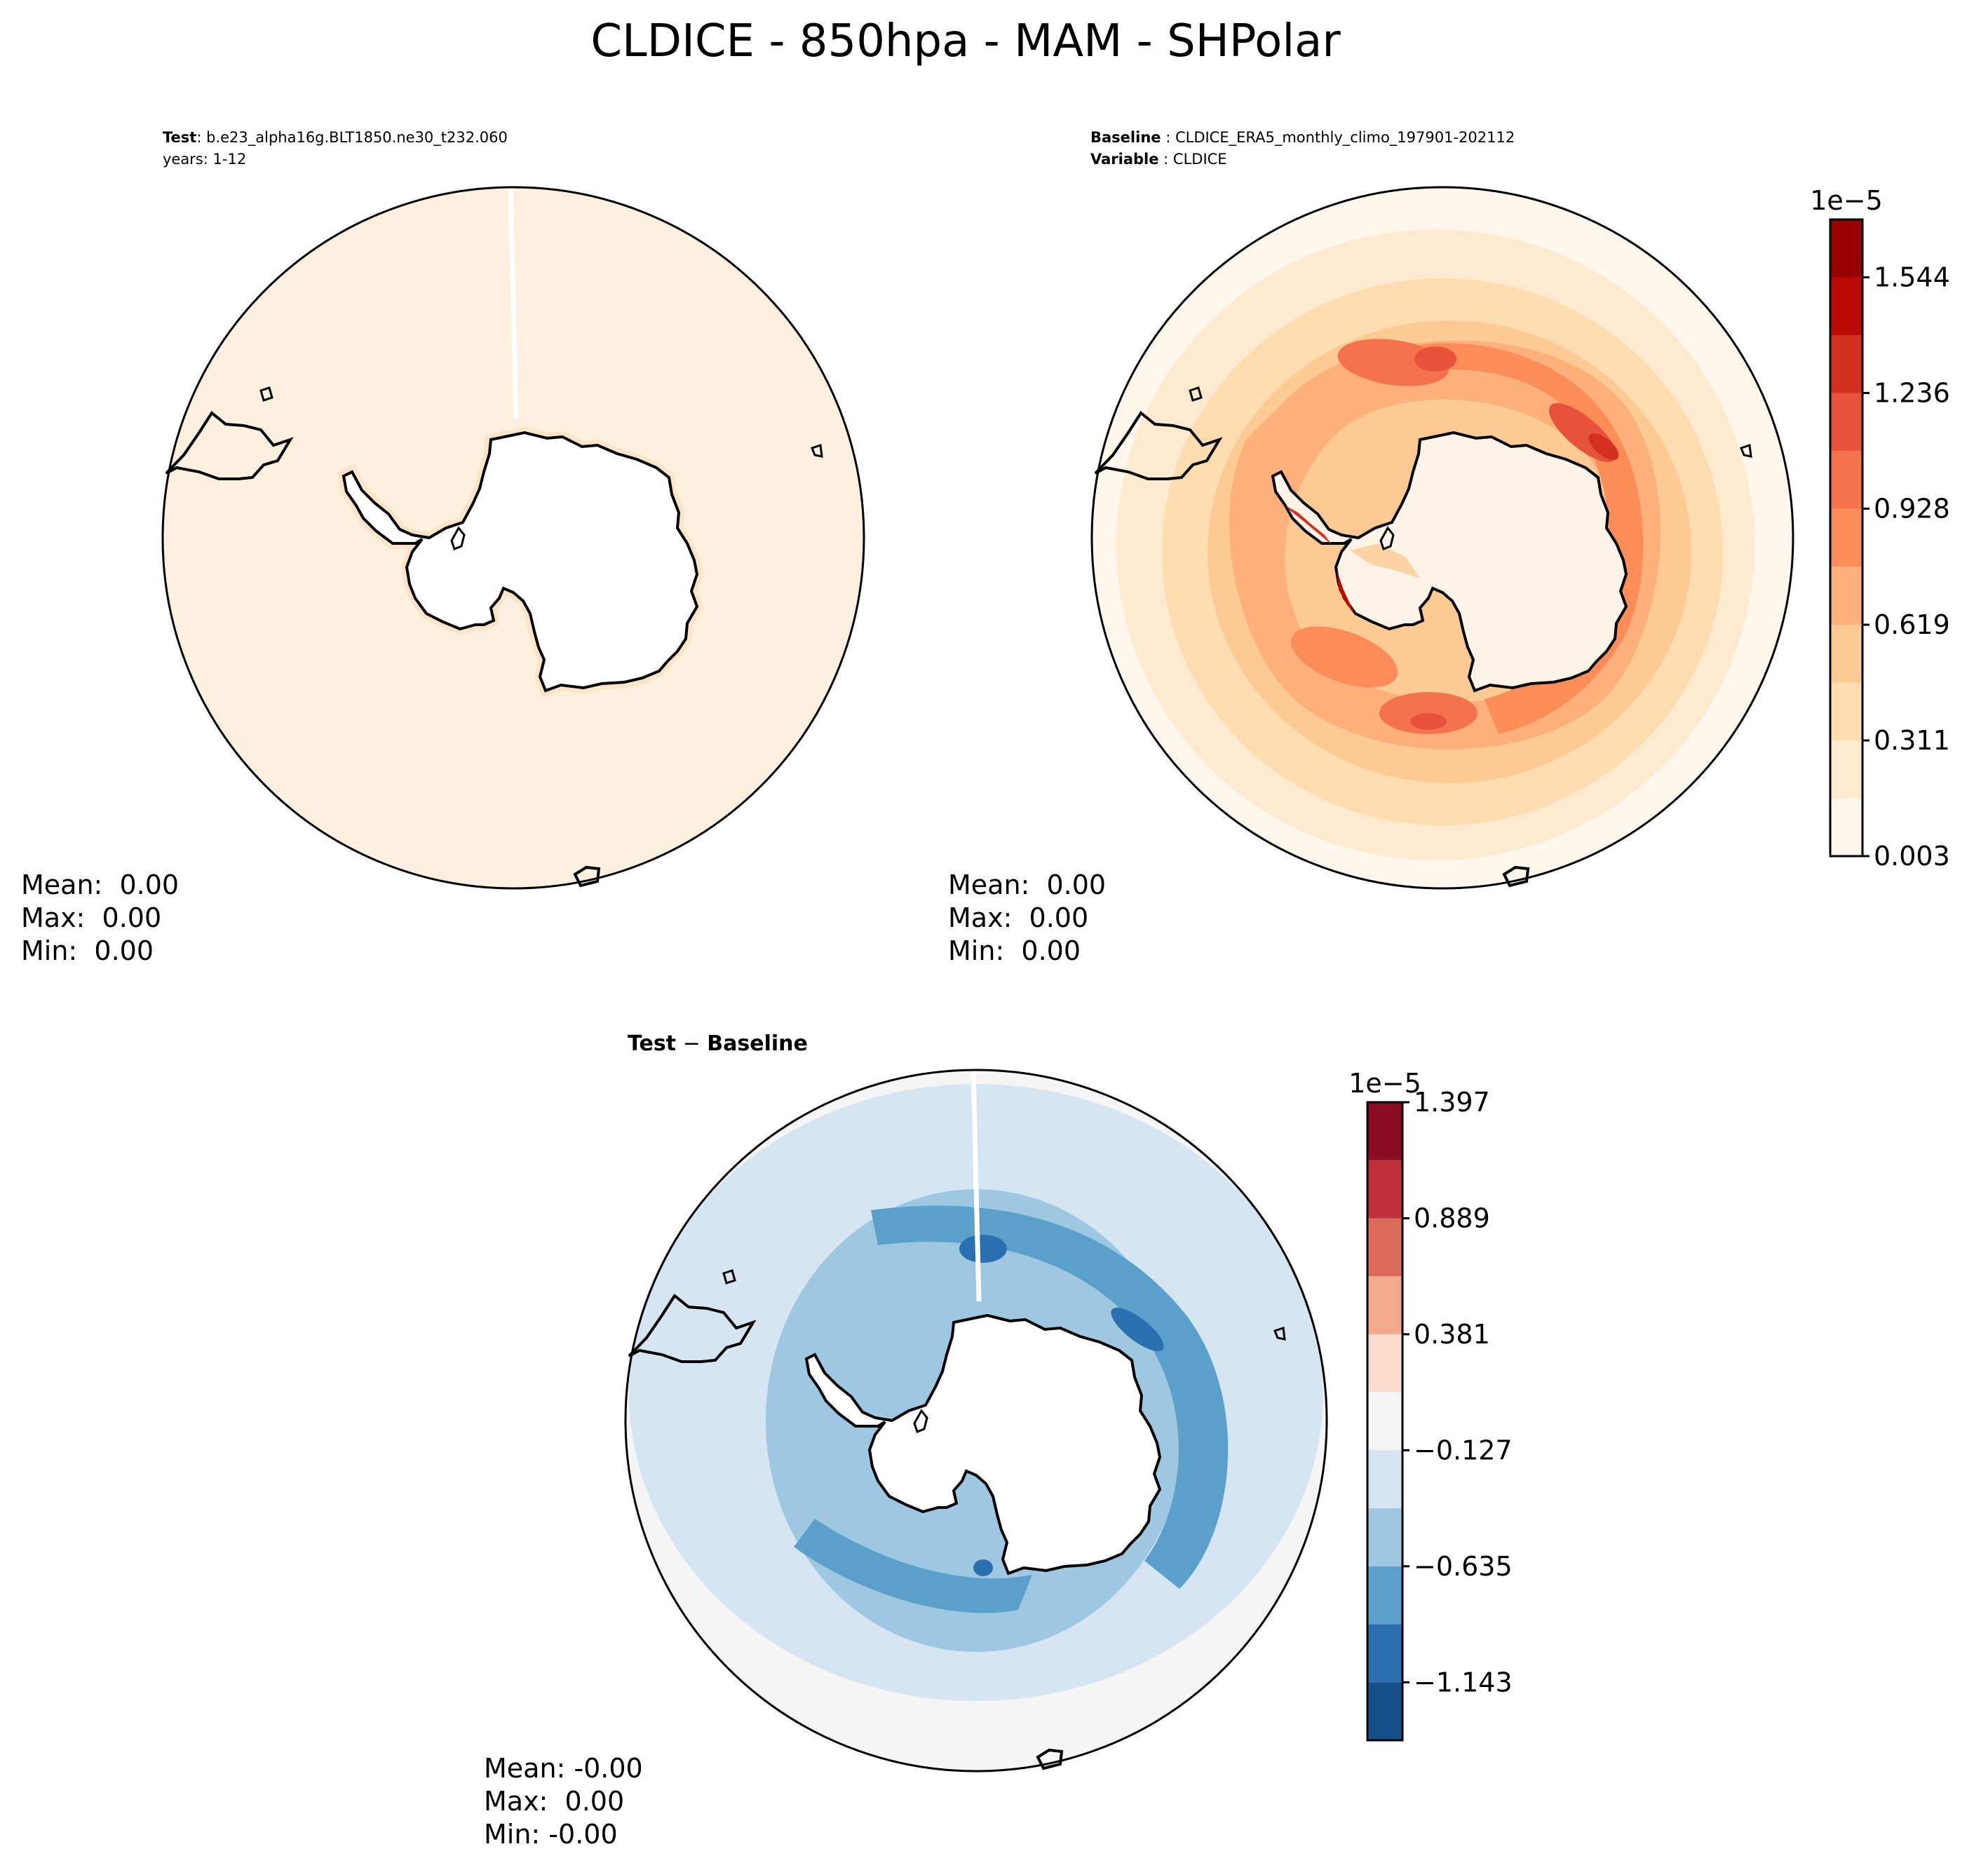  I want to click on baseline-blob-s2, so click(1428, 721).